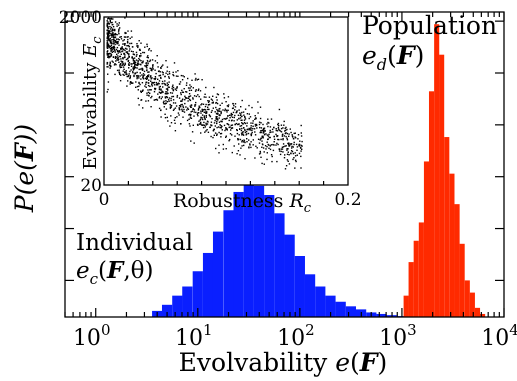  I want to click on population-bar, so click(442, 185).